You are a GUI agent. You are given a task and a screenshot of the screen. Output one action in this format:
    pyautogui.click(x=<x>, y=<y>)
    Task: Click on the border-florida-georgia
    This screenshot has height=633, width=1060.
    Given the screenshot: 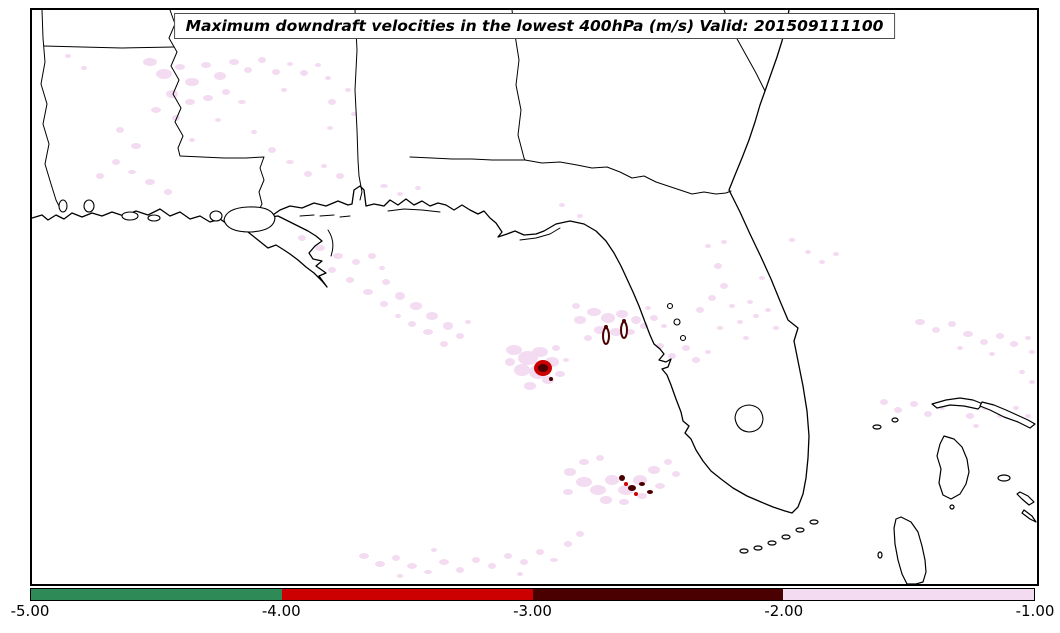 What is the action you would take?
    pyautogui.click(x=628, y=177)
    